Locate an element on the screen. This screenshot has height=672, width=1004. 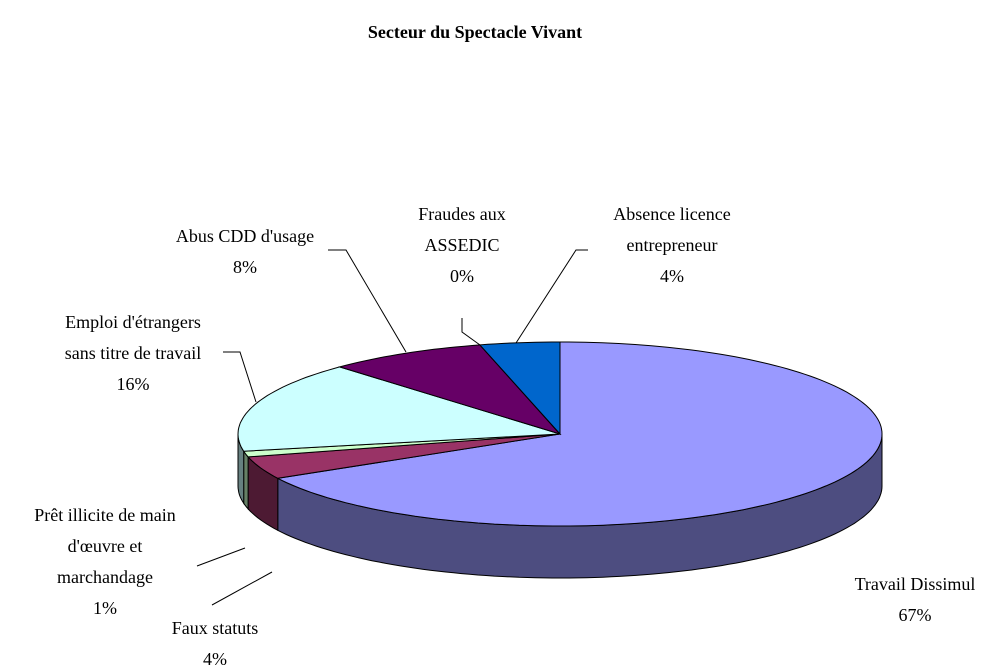
label-line: d'œuvre et is located at coordinates (105, 546).